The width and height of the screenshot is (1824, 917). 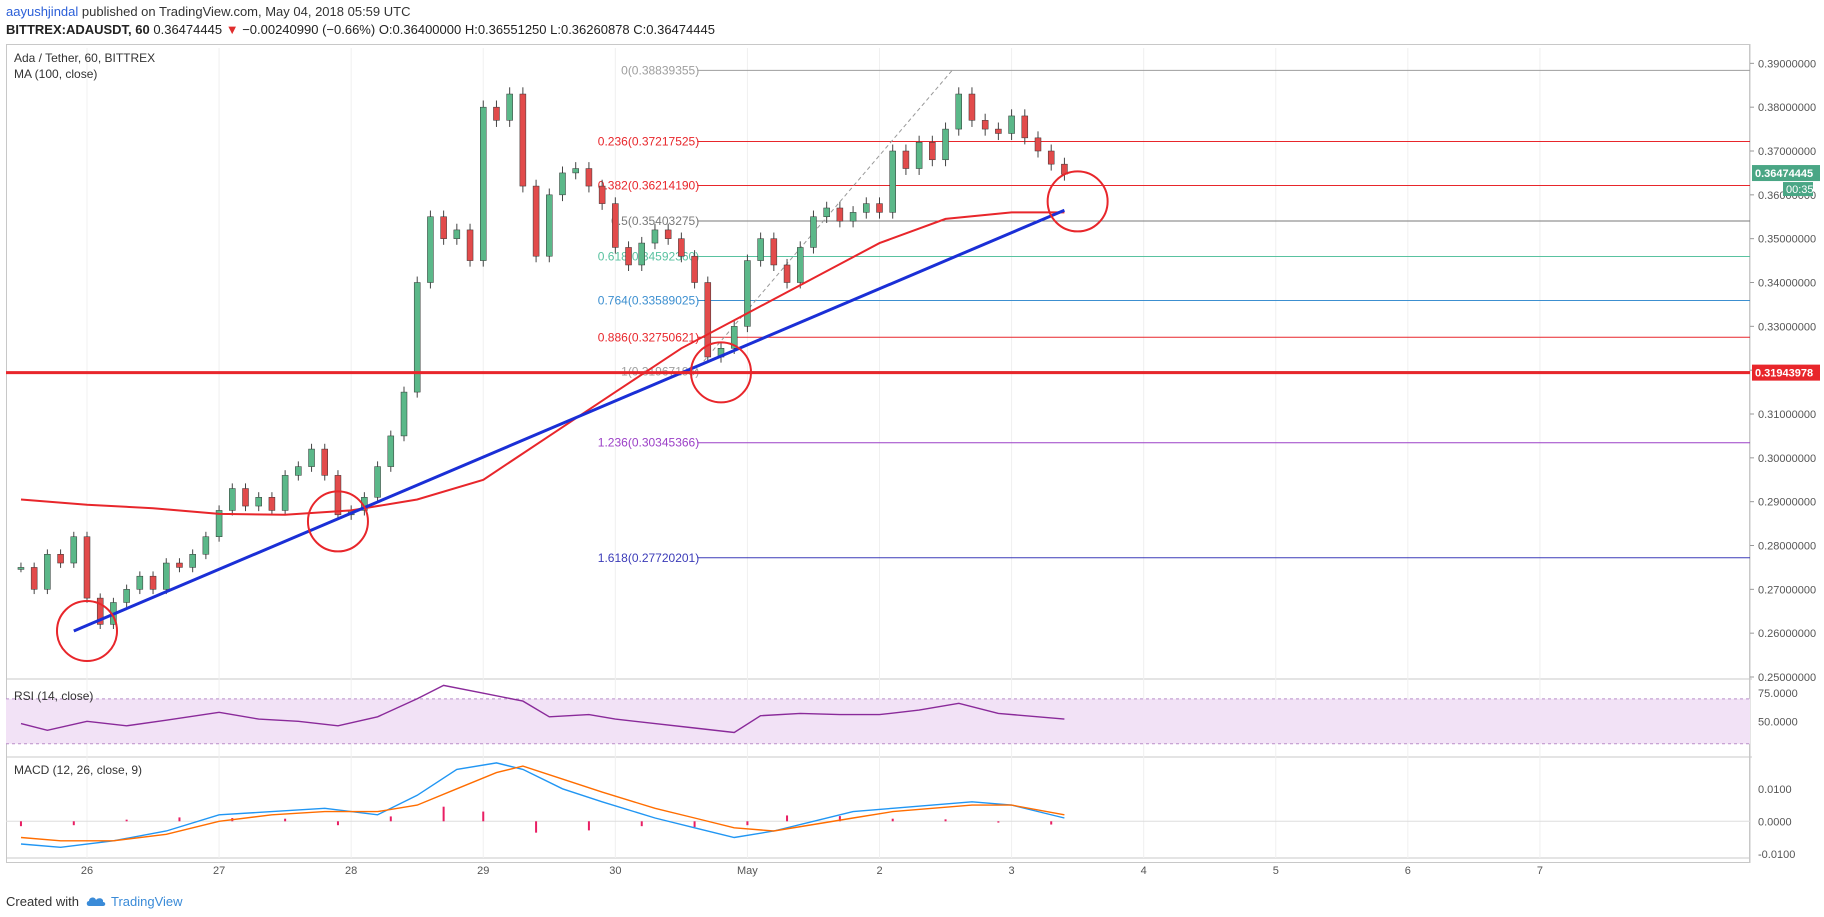 I want to click on time-tick-label: 7, so click(x=1540, y=871).